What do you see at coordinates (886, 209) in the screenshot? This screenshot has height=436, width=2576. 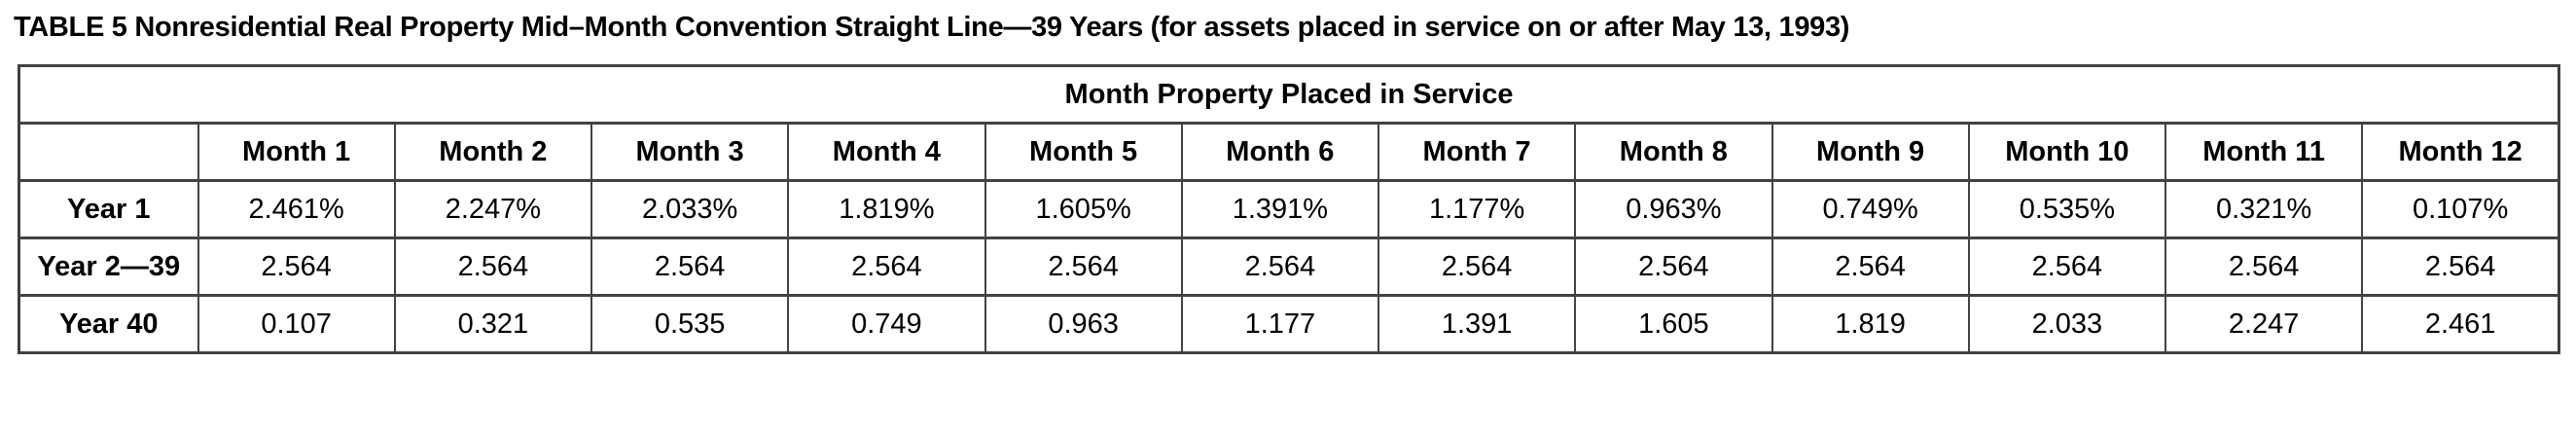 I see `cell-year-1-month-4: 1.819%` at bounding box center [886, 209].